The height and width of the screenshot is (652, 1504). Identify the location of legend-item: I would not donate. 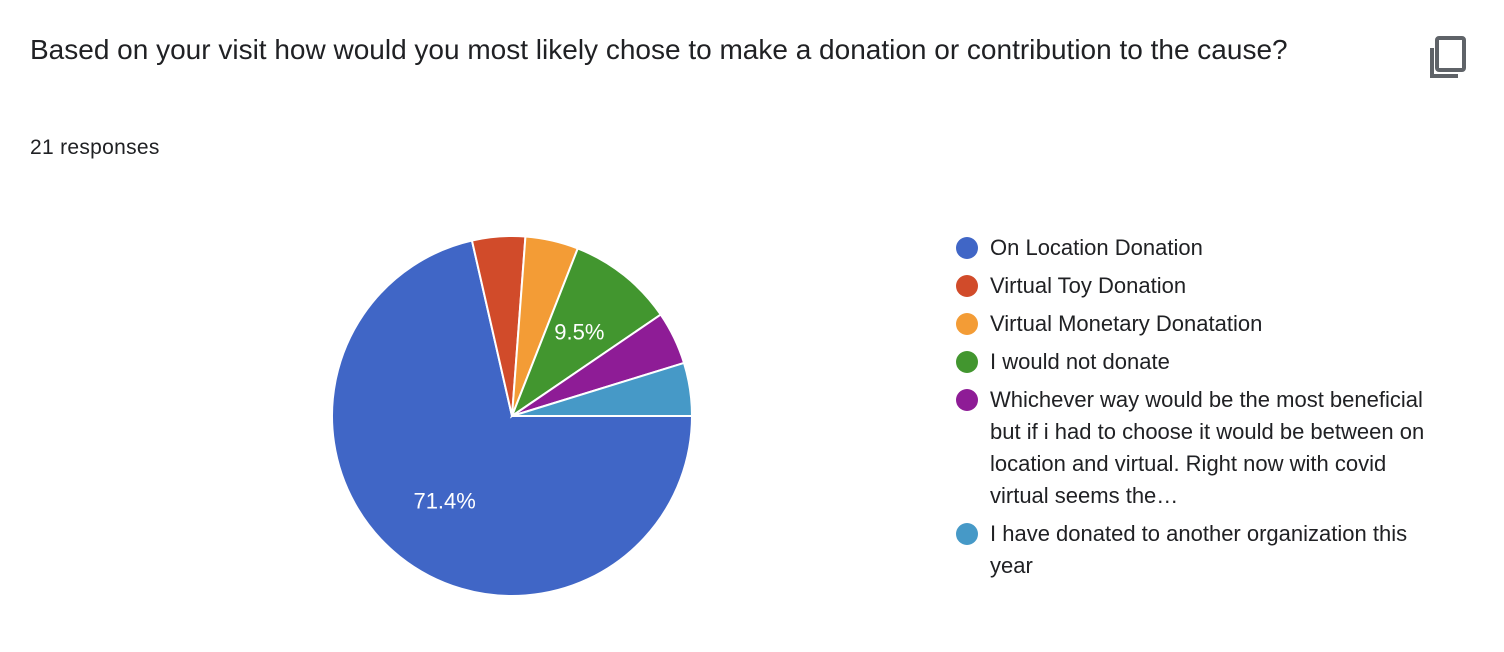
(1199, 362).